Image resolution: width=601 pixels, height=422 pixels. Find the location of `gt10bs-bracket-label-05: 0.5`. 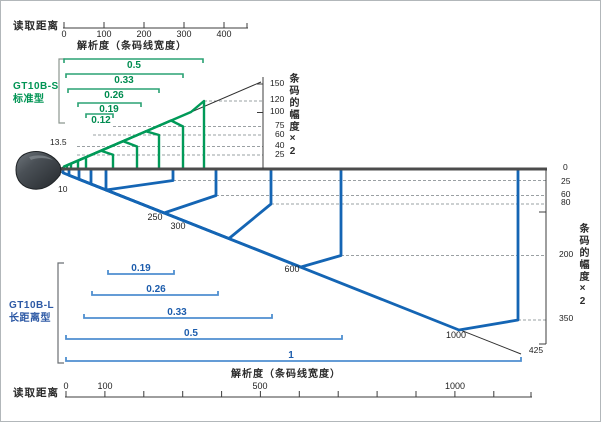

gt10bs-bracket-label-05: 0.5 is located at coordinates (134, 65).